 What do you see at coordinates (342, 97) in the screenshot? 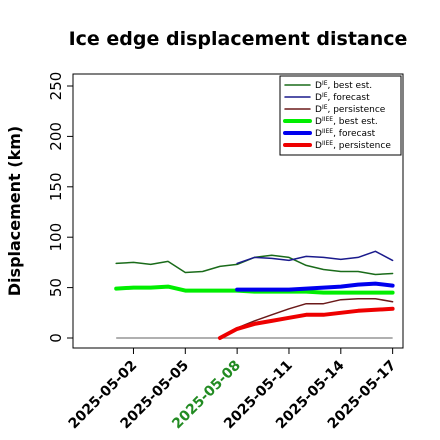
I see `legend-entry-label: DIE, forecast` at bounding box center [342, 97].